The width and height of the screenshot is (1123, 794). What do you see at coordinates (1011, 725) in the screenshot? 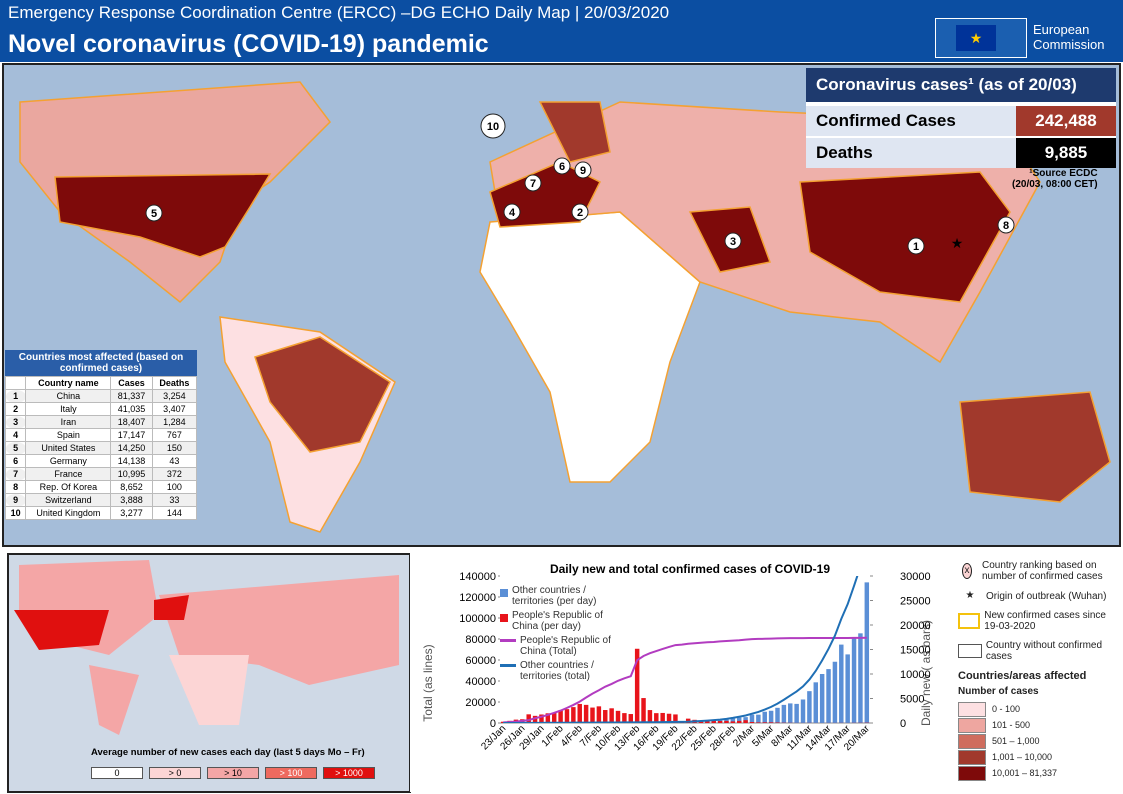
I see `legend-text: 101 - 500` at bounding box center [1011, 725].